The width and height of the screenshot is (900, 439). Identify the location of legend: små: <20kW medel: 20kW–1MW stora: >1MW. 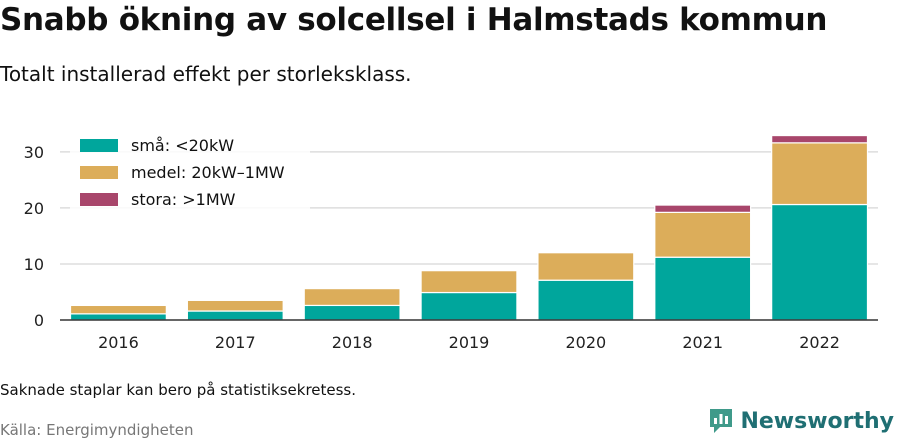
(190, 172).